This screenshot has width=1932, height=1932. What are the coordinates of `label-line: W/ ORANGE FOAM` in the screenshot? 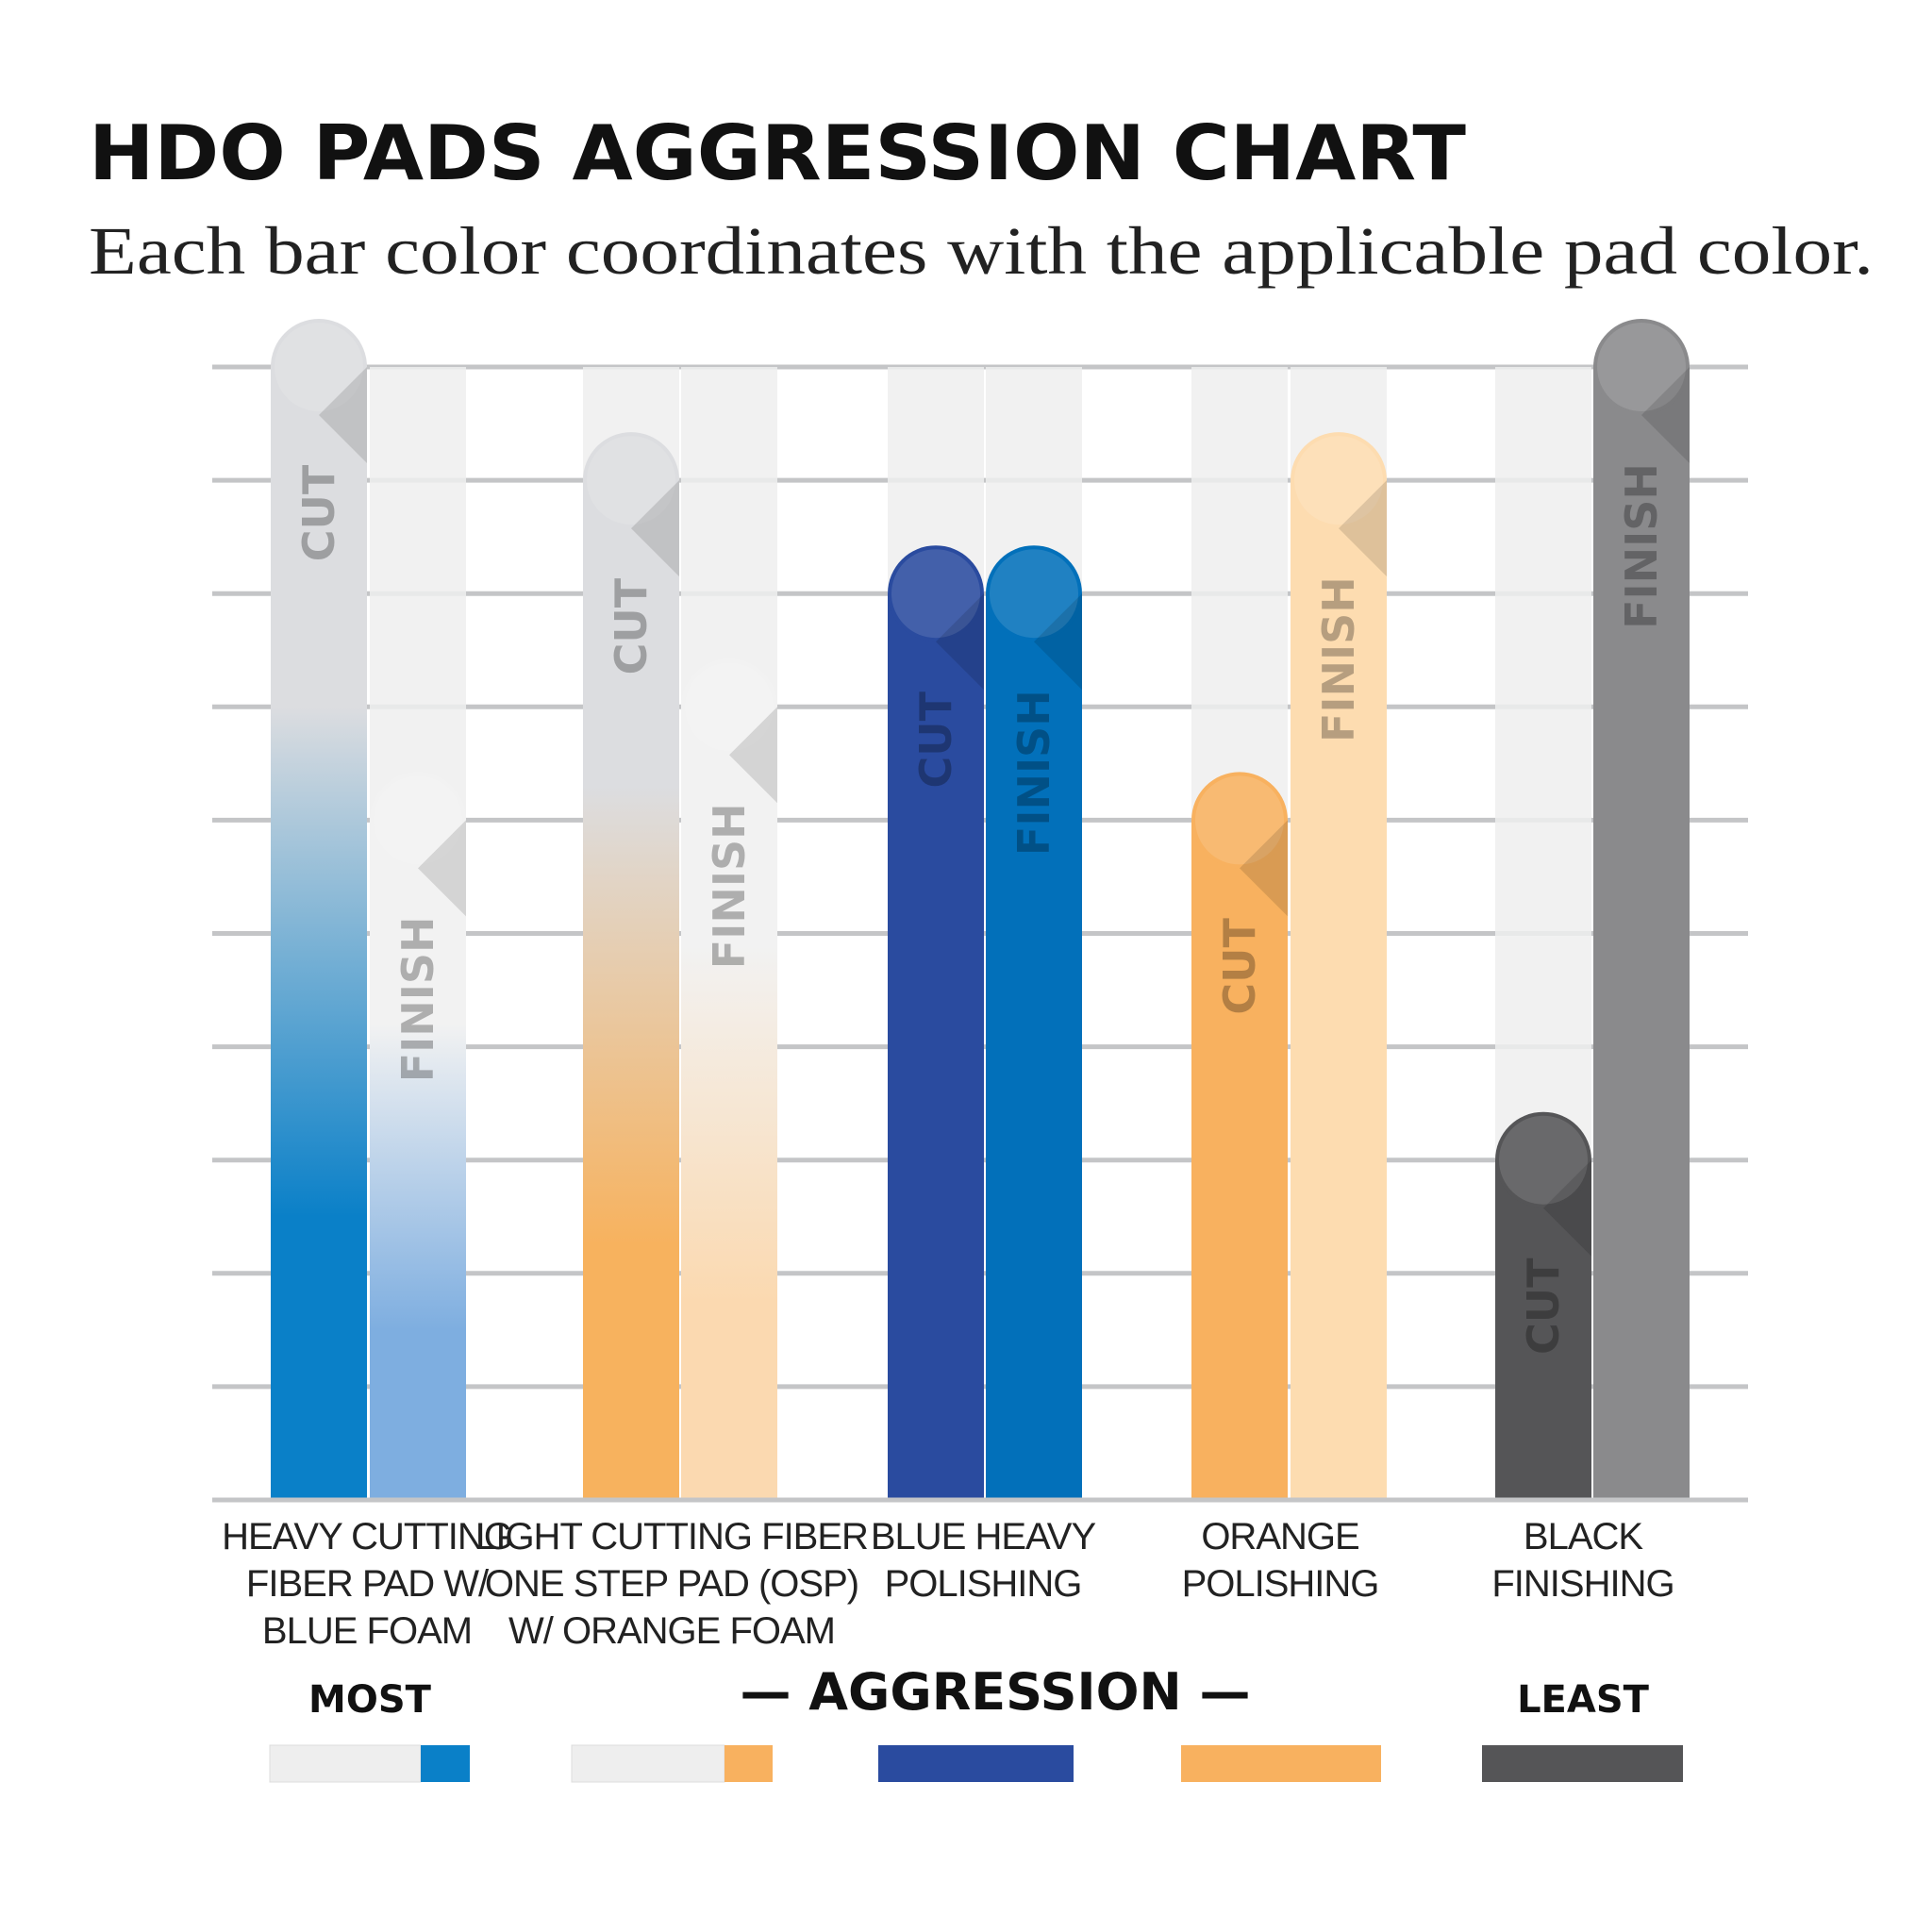 It's located at (671, 1631).